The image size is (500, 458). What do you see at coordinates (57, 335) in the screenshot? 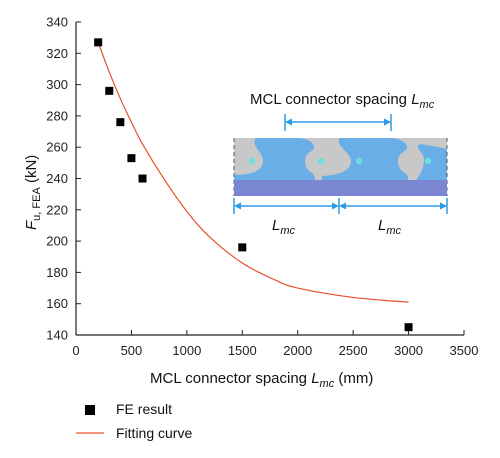
I see `y-tick-label: 140` at bounding box center [57, 335].